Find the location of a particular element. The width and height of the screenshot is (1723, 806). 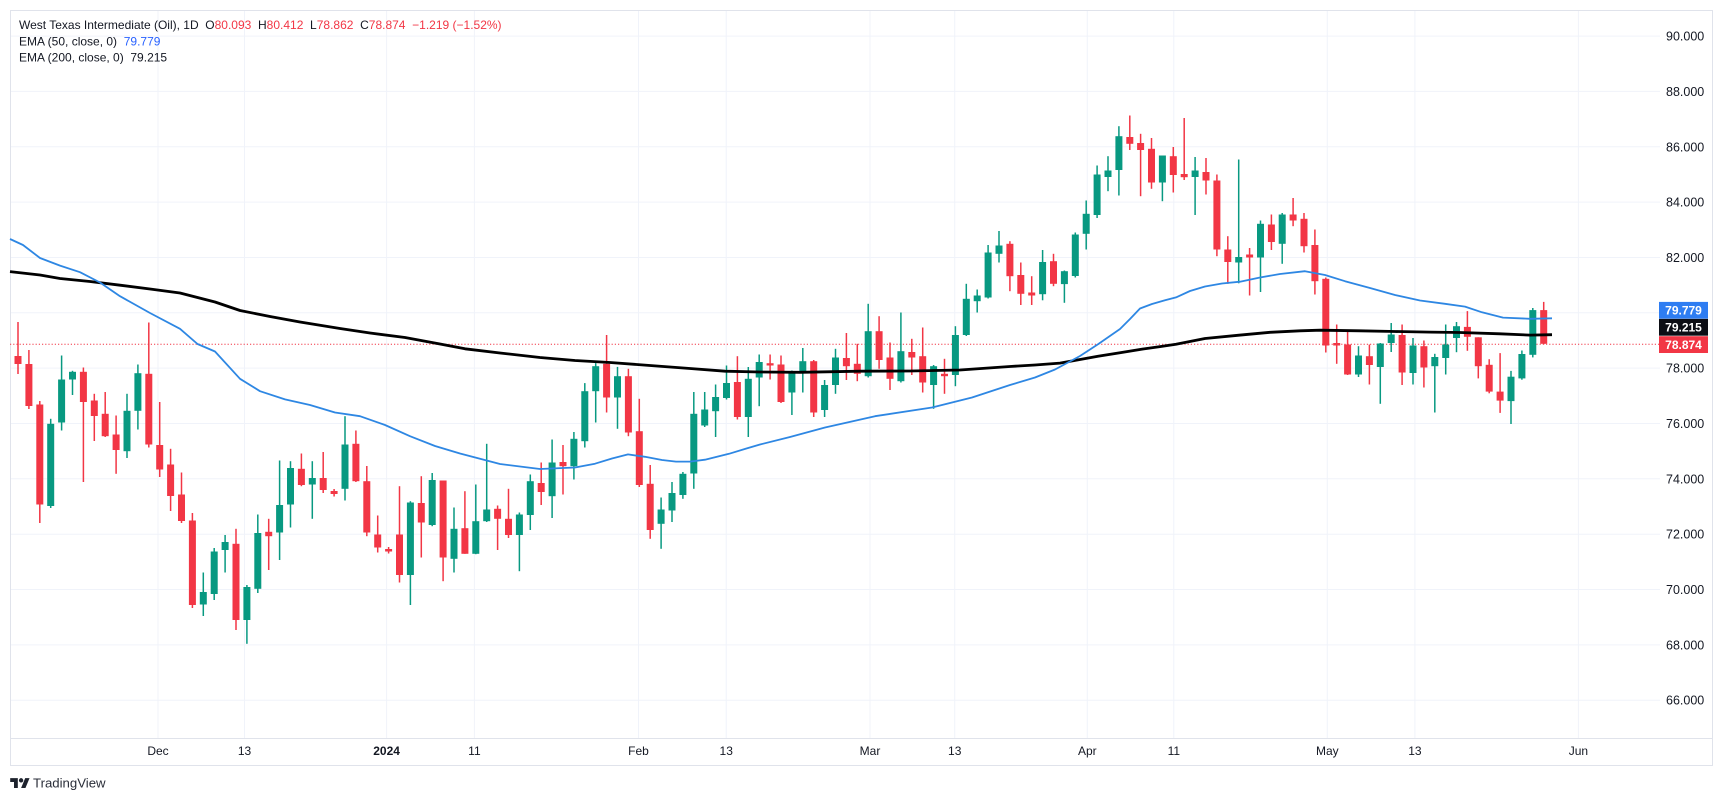

svg-text: 79.779 is located at coordinates (1683, 311).